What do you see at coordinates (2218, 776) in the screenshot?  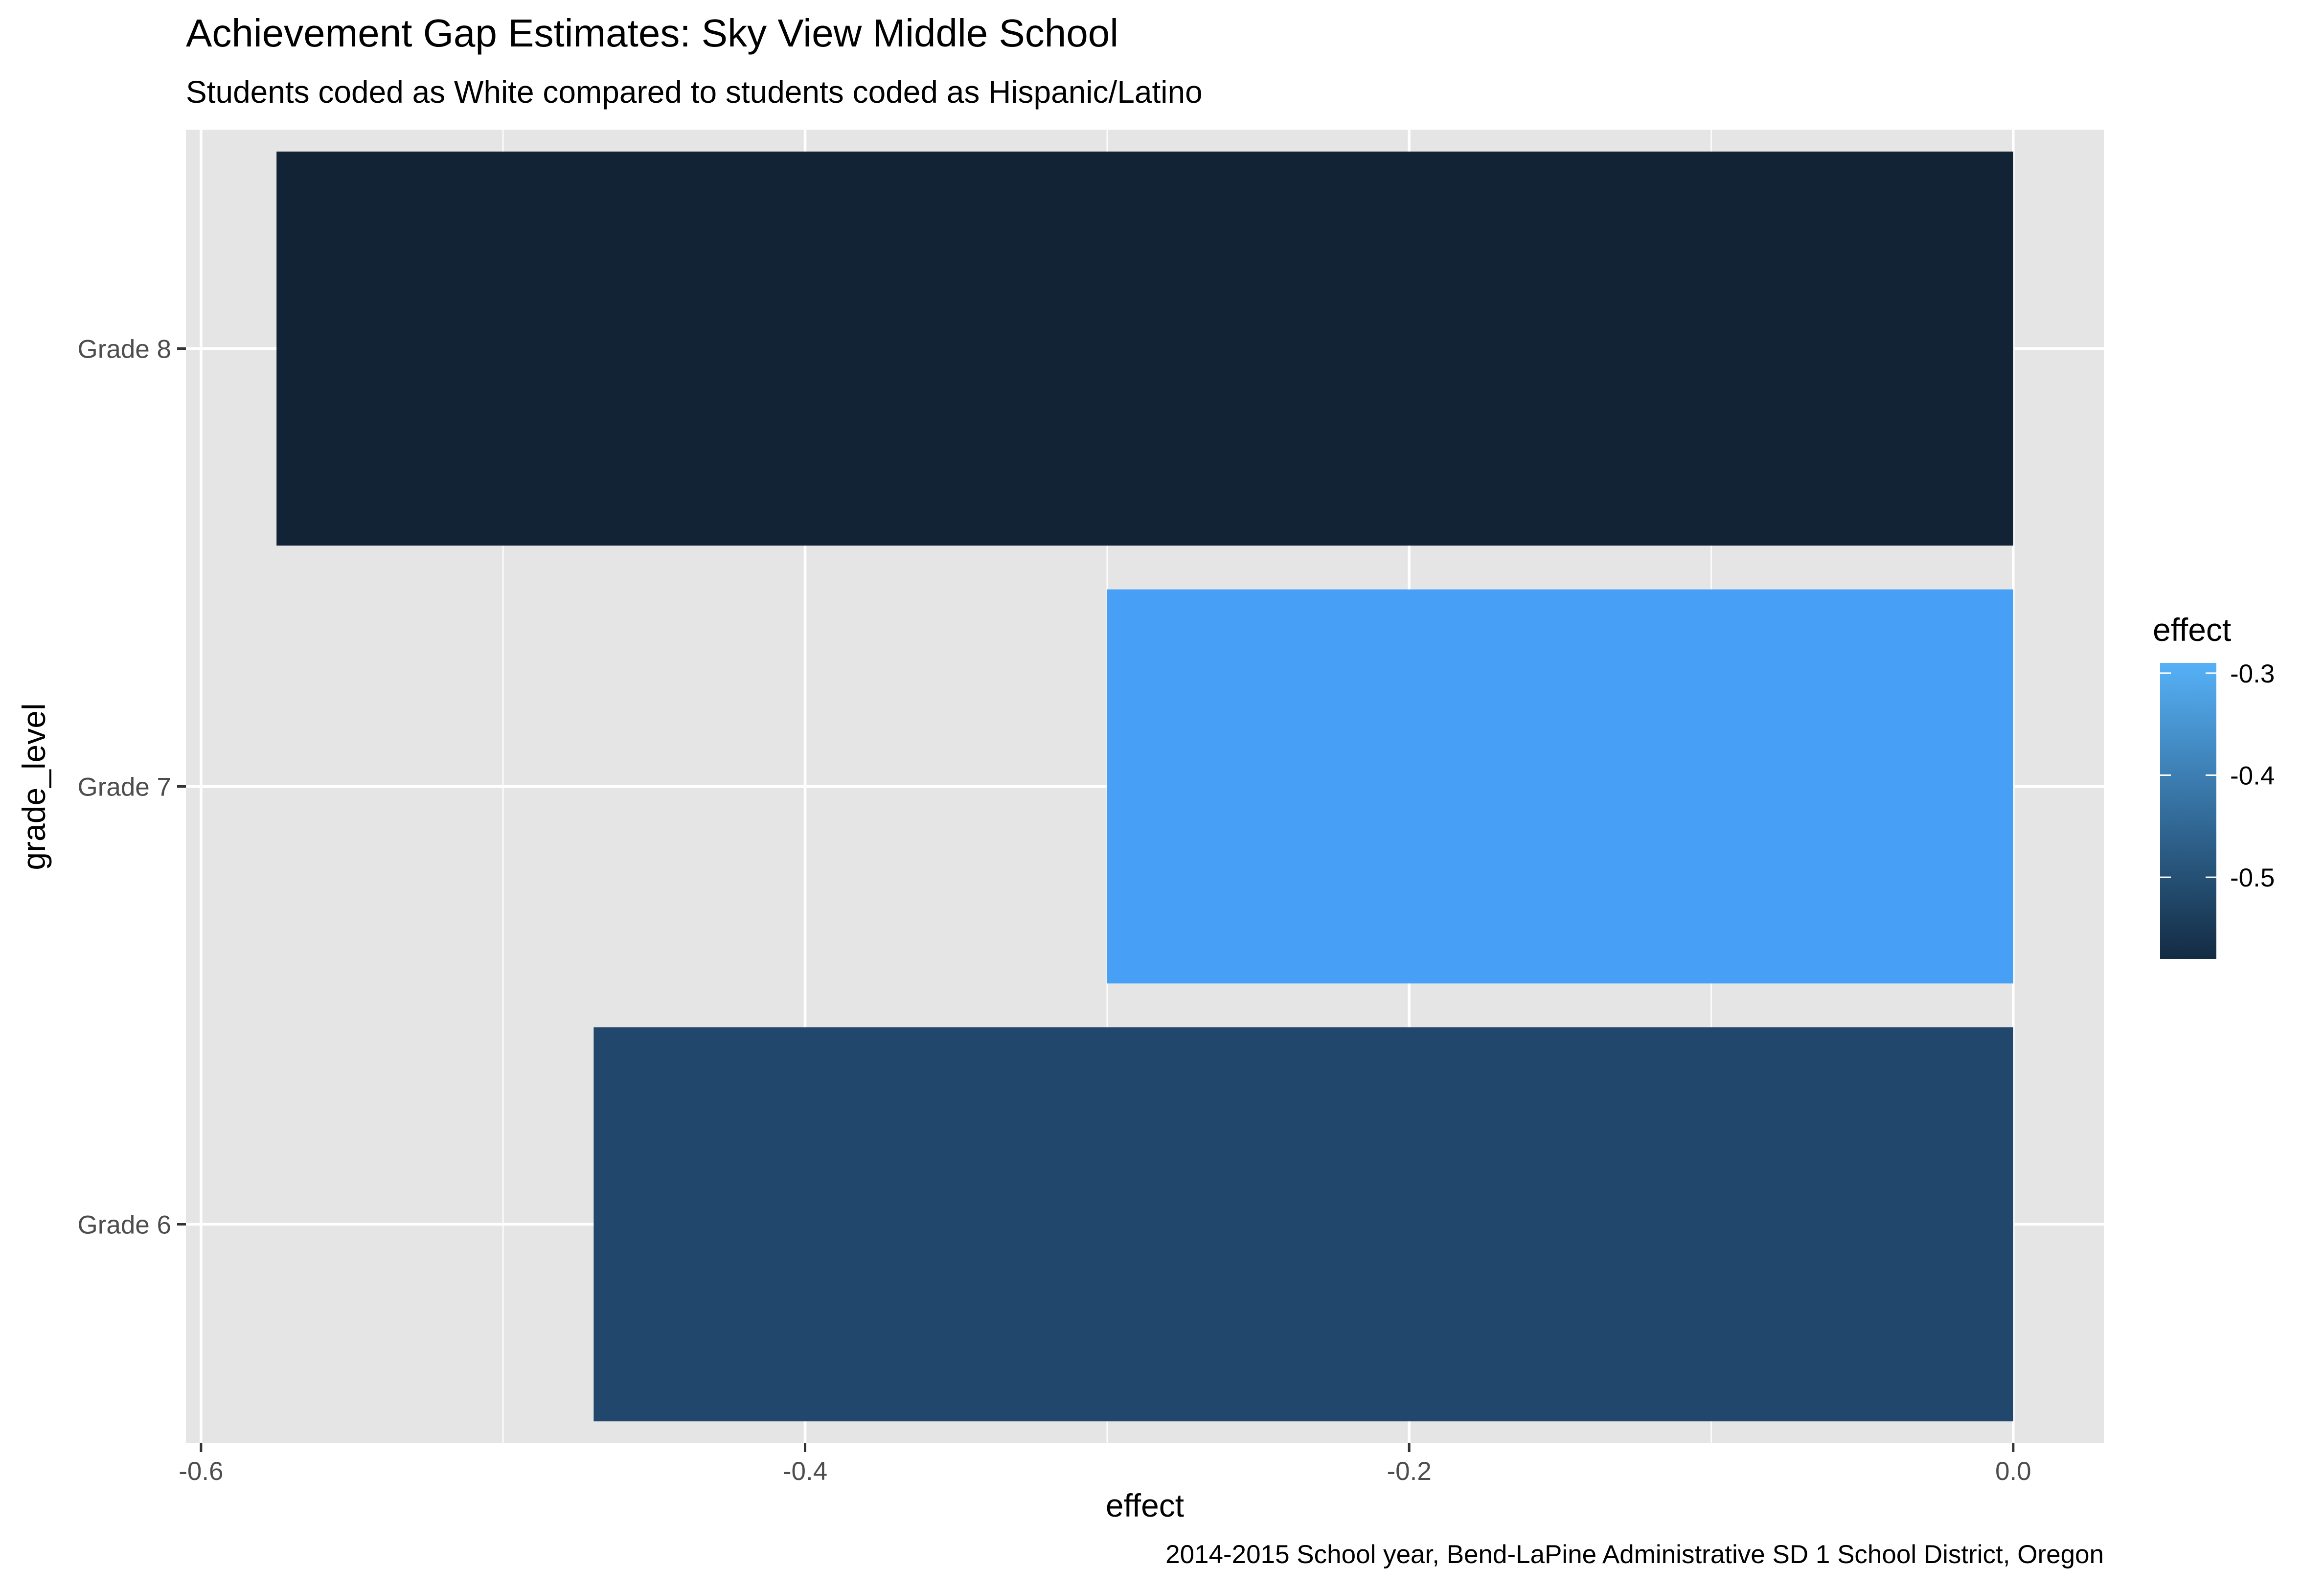 I see `legend-ticks: -0.5 -0.4 -0.3` at bounding box center [2218, 776].